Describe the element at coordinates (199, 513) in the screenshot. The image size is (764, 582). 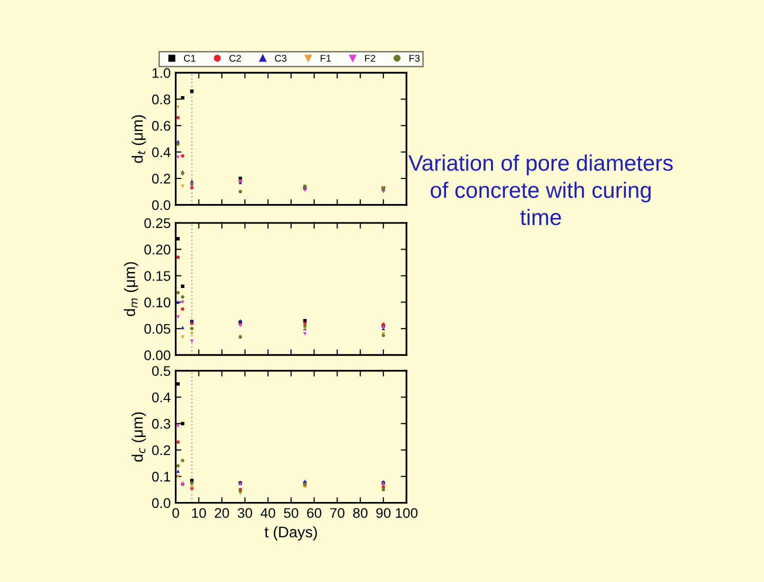
I see `x-tick-label: 10` at that location.